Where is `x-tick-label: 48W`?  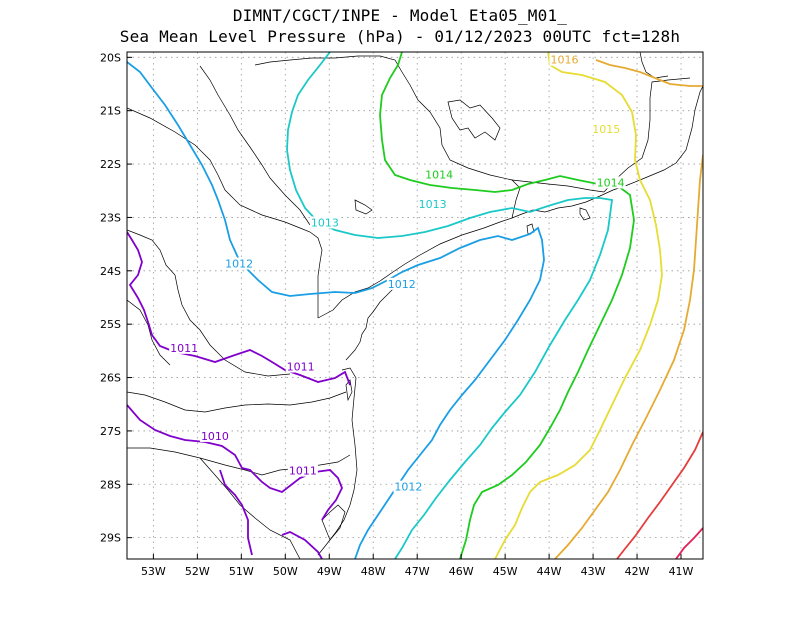 x-tick-label: 48W is located at coordinates (373, 571).